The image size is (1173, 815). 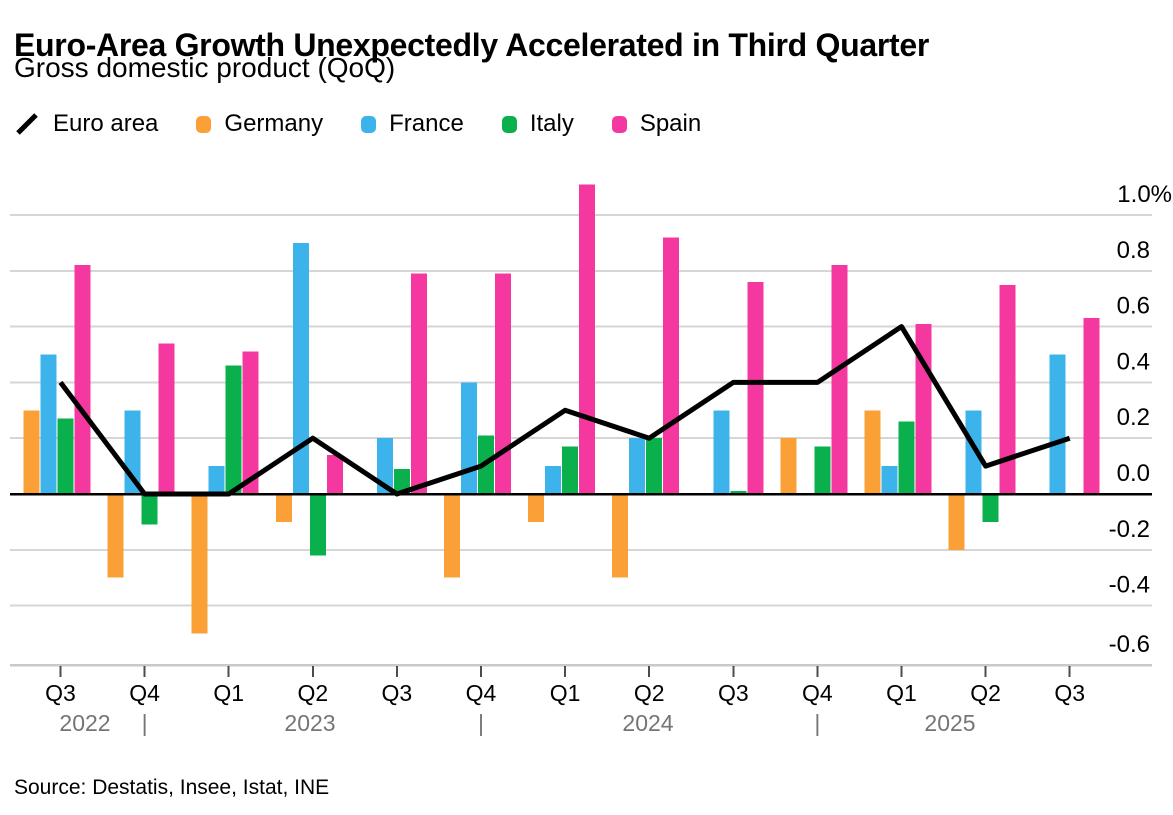 What do you see at coordinates (1133, 361) in the screenshot?
I see `y-axis-label: 0.4` at bounding box center [1133, 361].